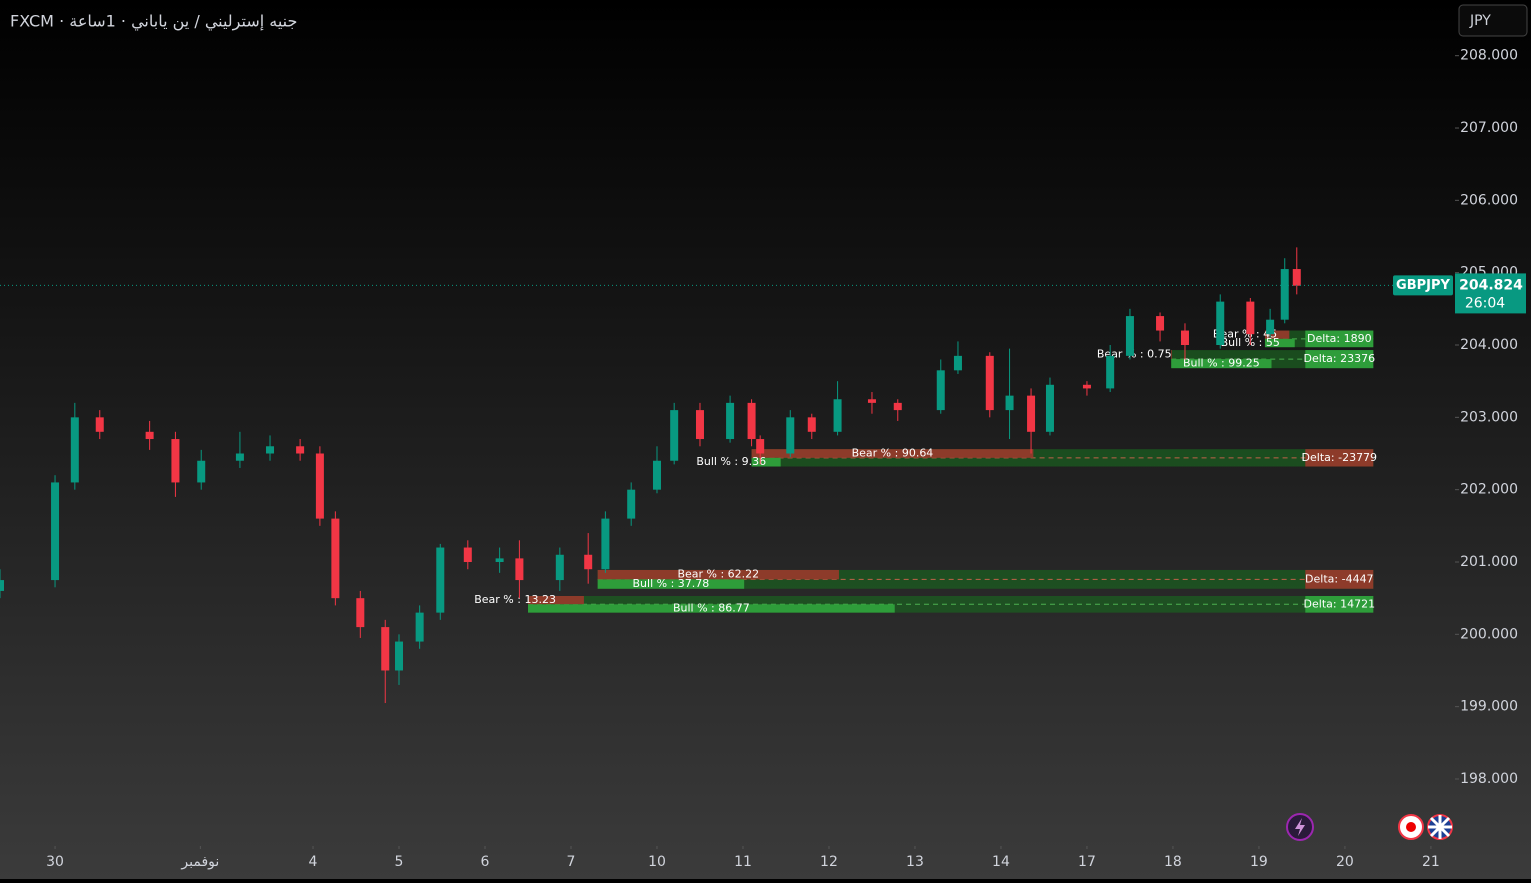 The image size is (1531, 883). I want to click on bull-label: Bull % : 99.25, so click(1221, 363).